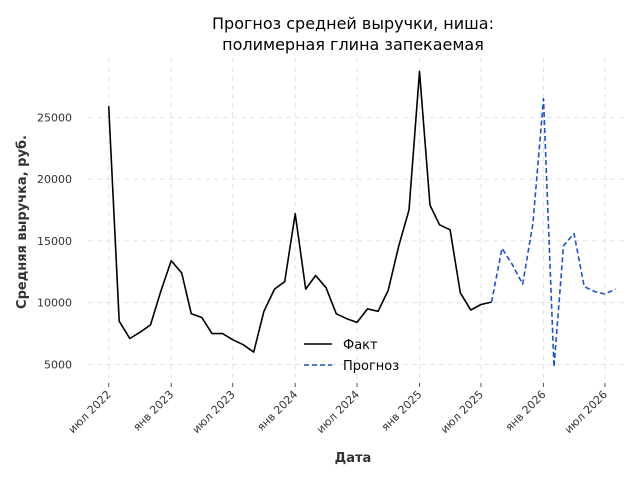  Describe the element at coordinates (371, 366) in the screenshot. I see `legend-label-forecast: Прогноз` at that location.